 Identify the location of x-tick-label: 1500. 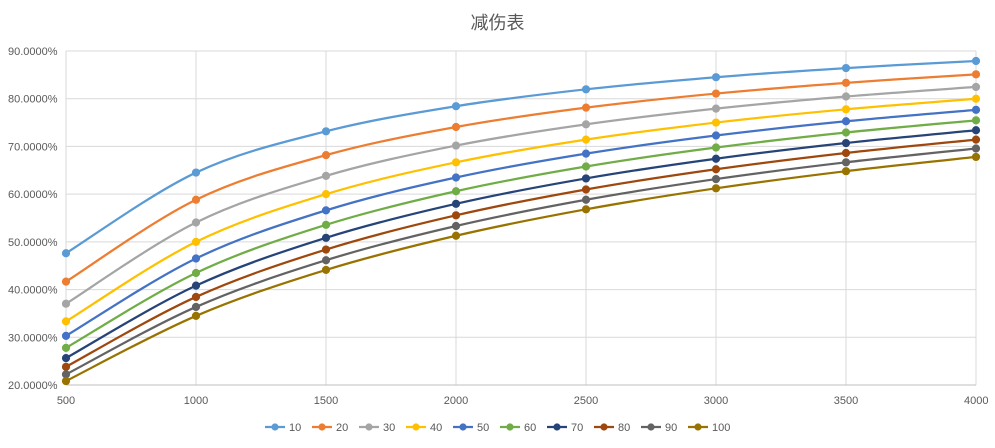
(326, 401).